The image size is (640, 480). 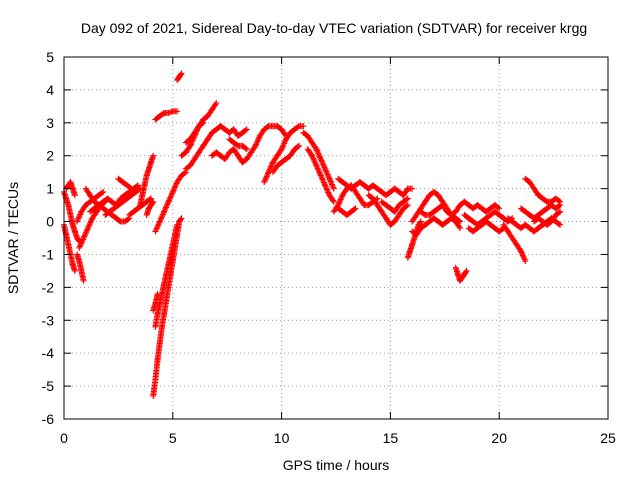 I want to click on y-tick-label: -4, so click(x=48, y=353).